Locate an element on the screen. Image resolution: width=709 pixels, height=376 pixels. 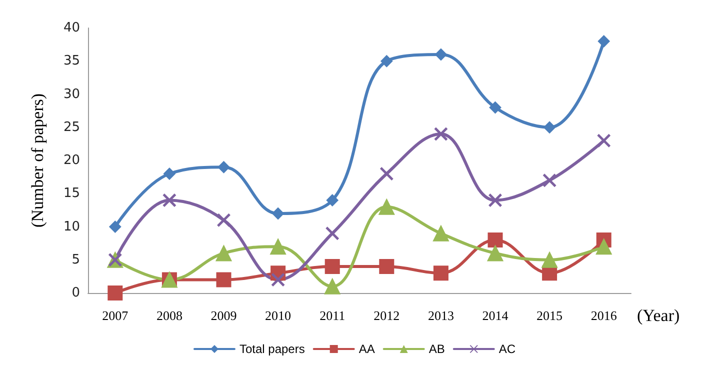
y-tick-label: 0 is located at coordinates (76, 293).